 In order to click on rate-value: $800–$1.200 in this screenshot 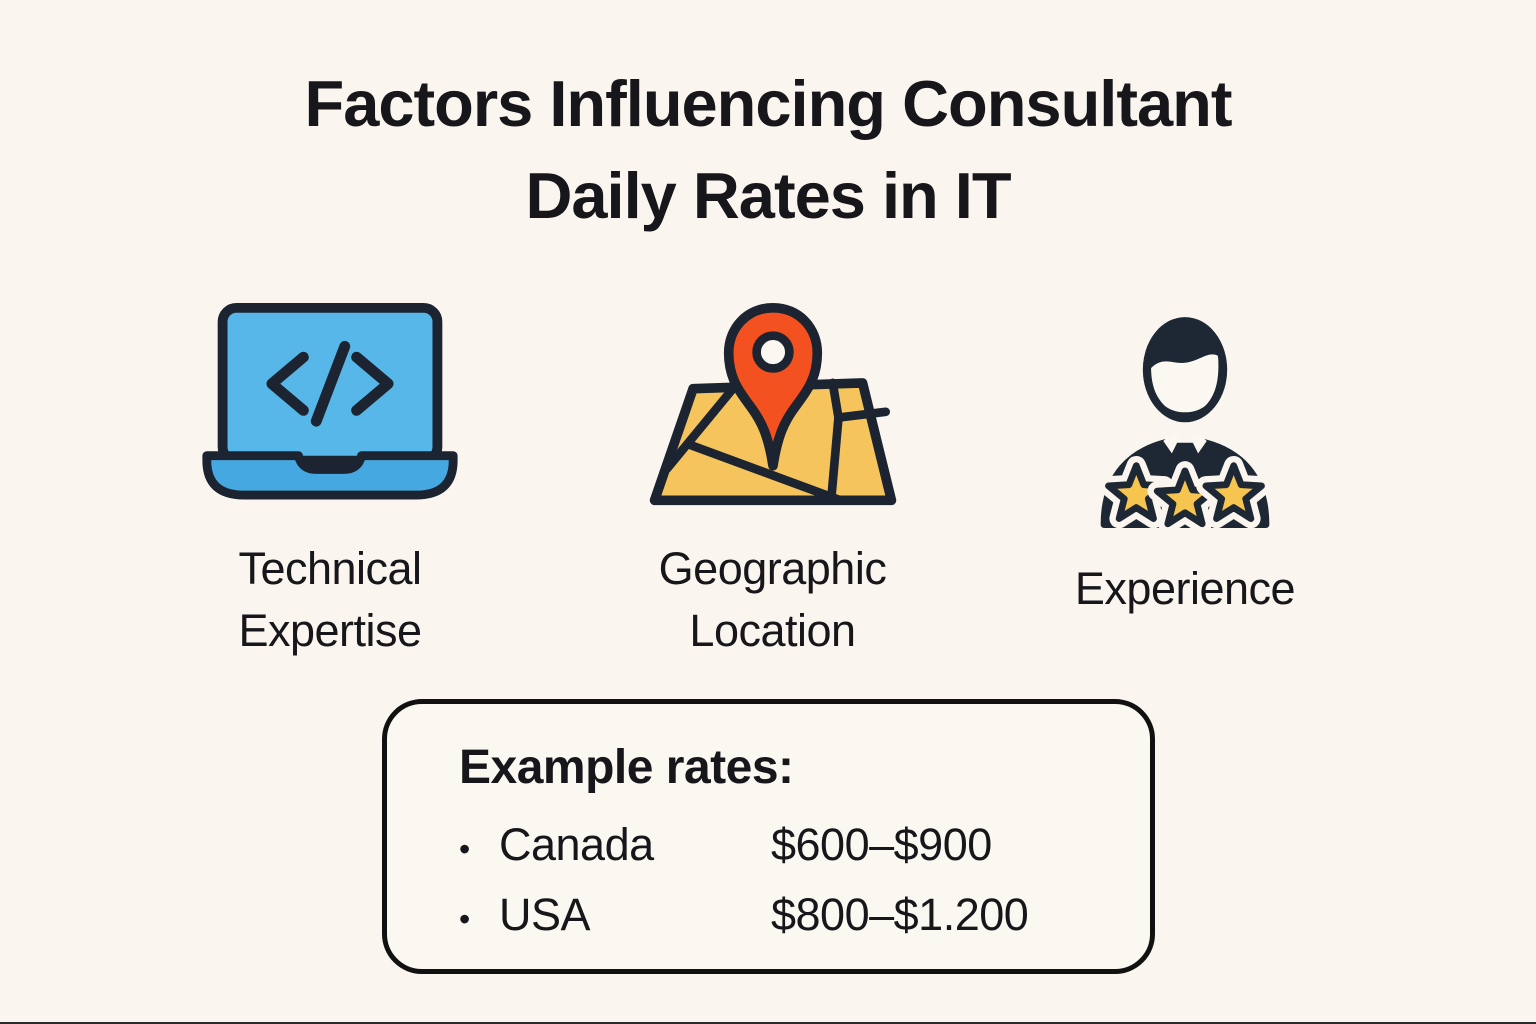, I will do `click(900, 914)`.